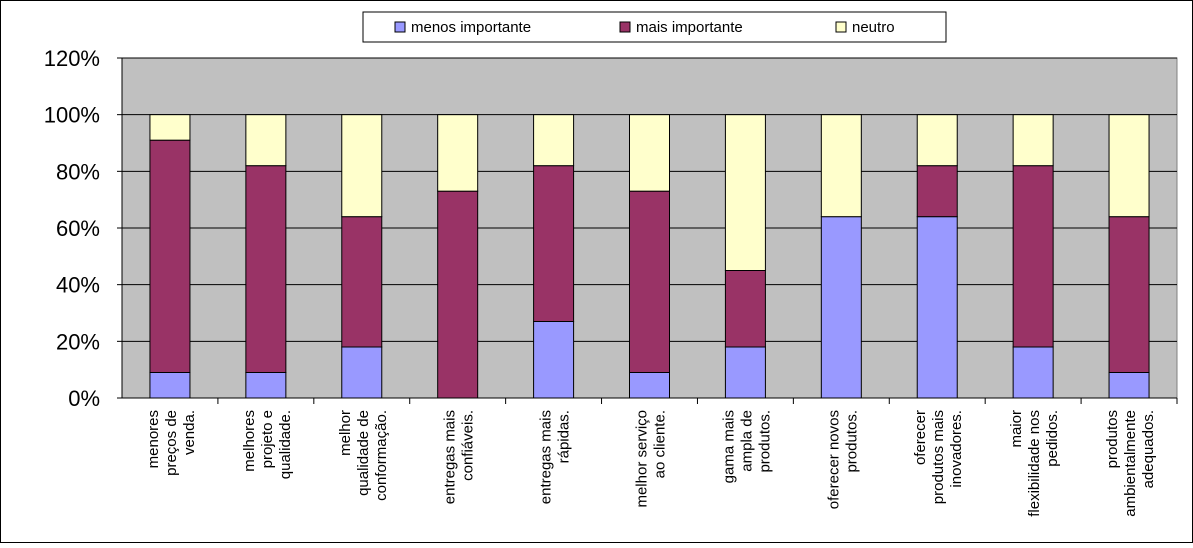 This screenshot has width=1193, height=548. I want to click on x-tick-label-line: adequados., so click(1148, 449).